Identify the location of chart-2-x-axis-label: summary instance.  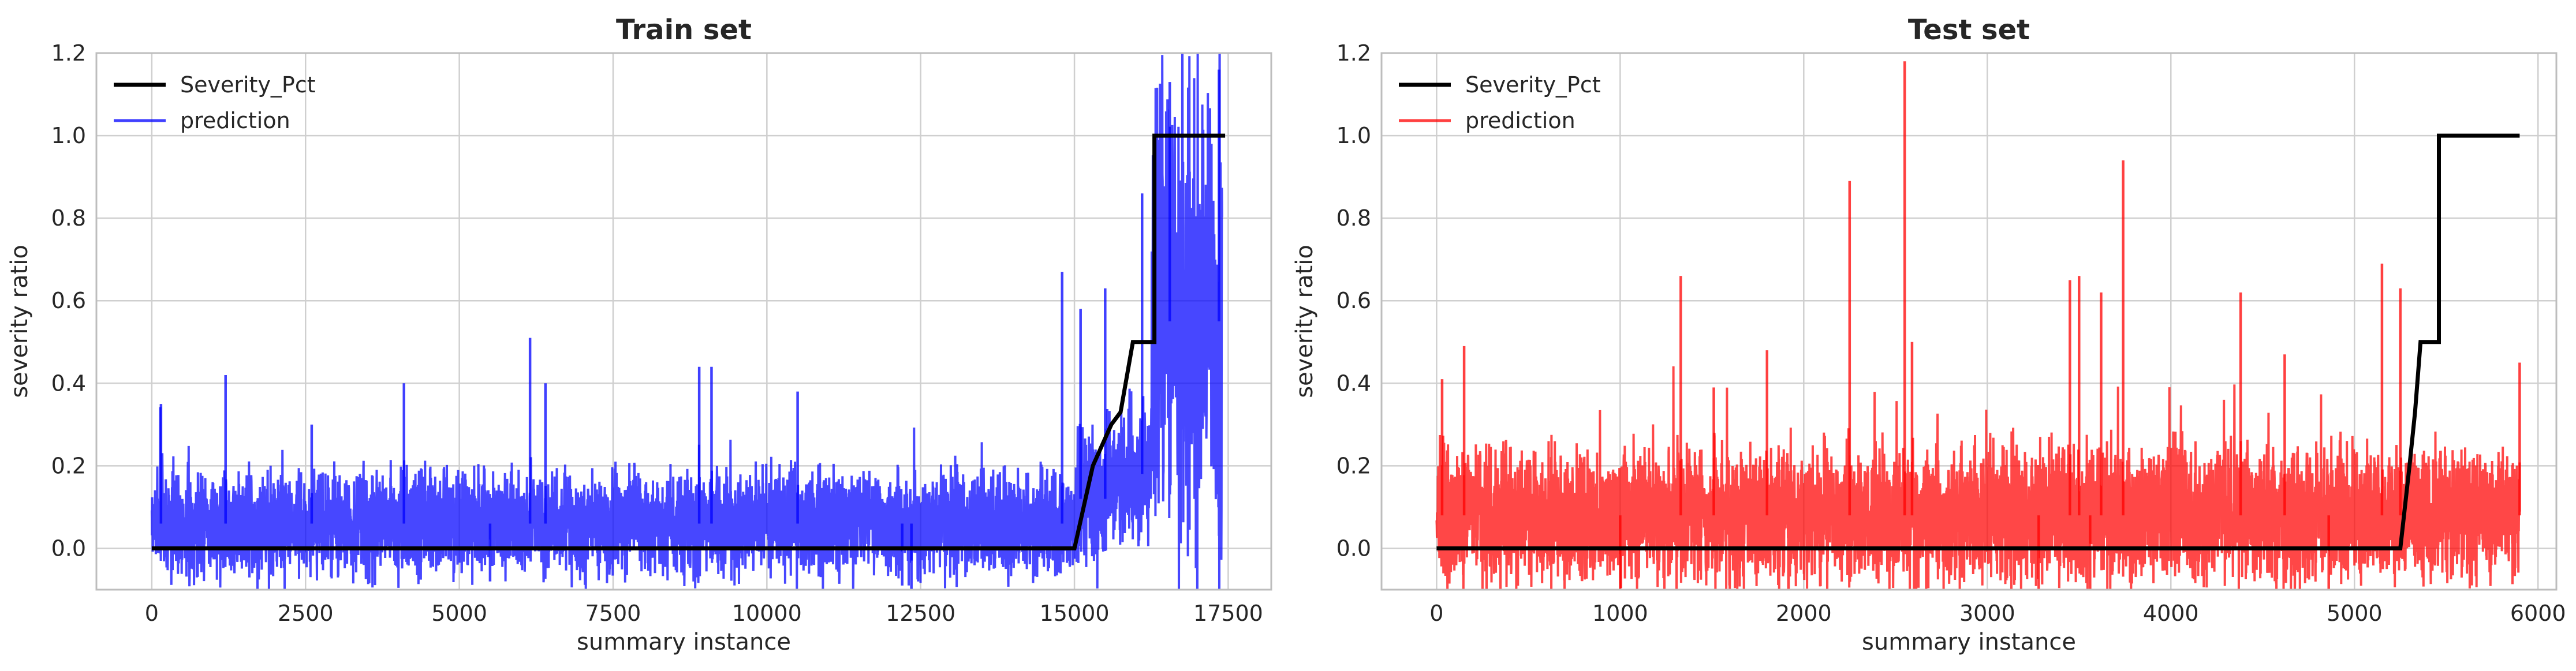
(1969, 642).